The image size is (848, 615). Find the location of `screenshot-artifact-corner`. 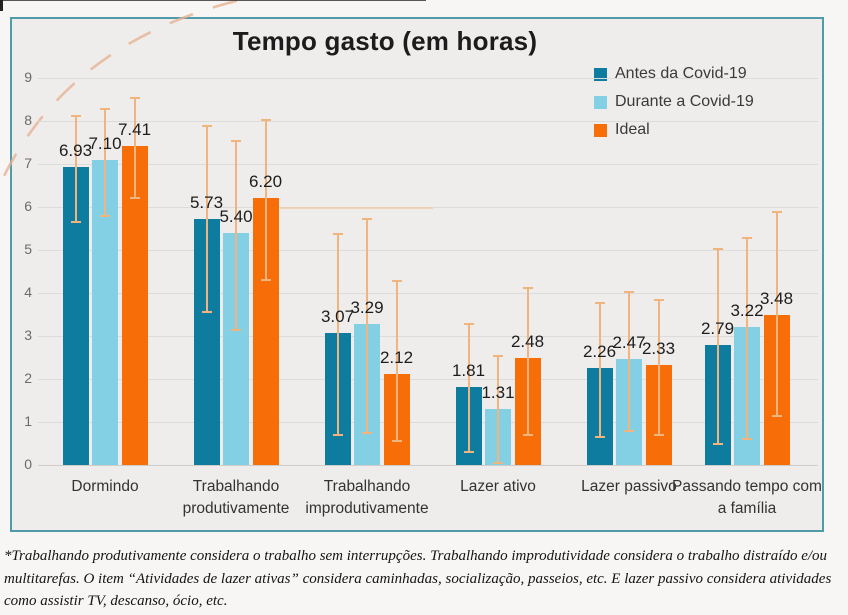

screenshot-artifact-corner is located at coordinates (1, 5).